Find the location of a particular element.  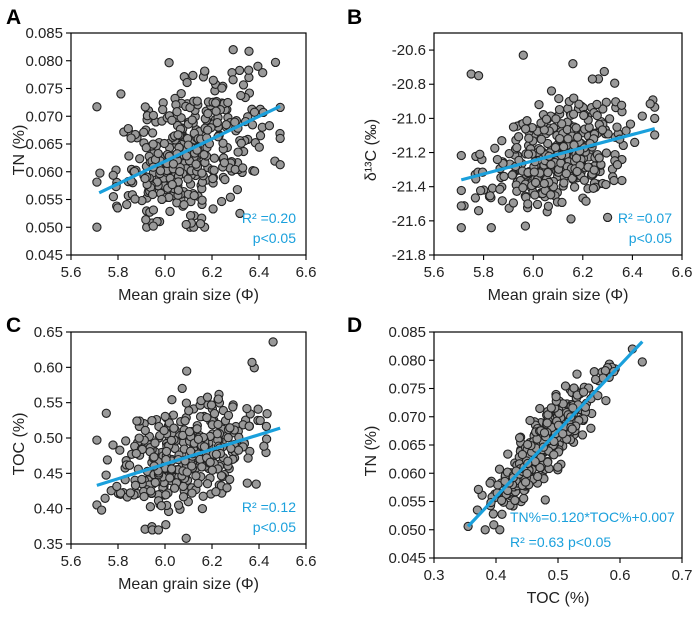

x-tick-label: 6.6 is located at coordinates (306, 272).